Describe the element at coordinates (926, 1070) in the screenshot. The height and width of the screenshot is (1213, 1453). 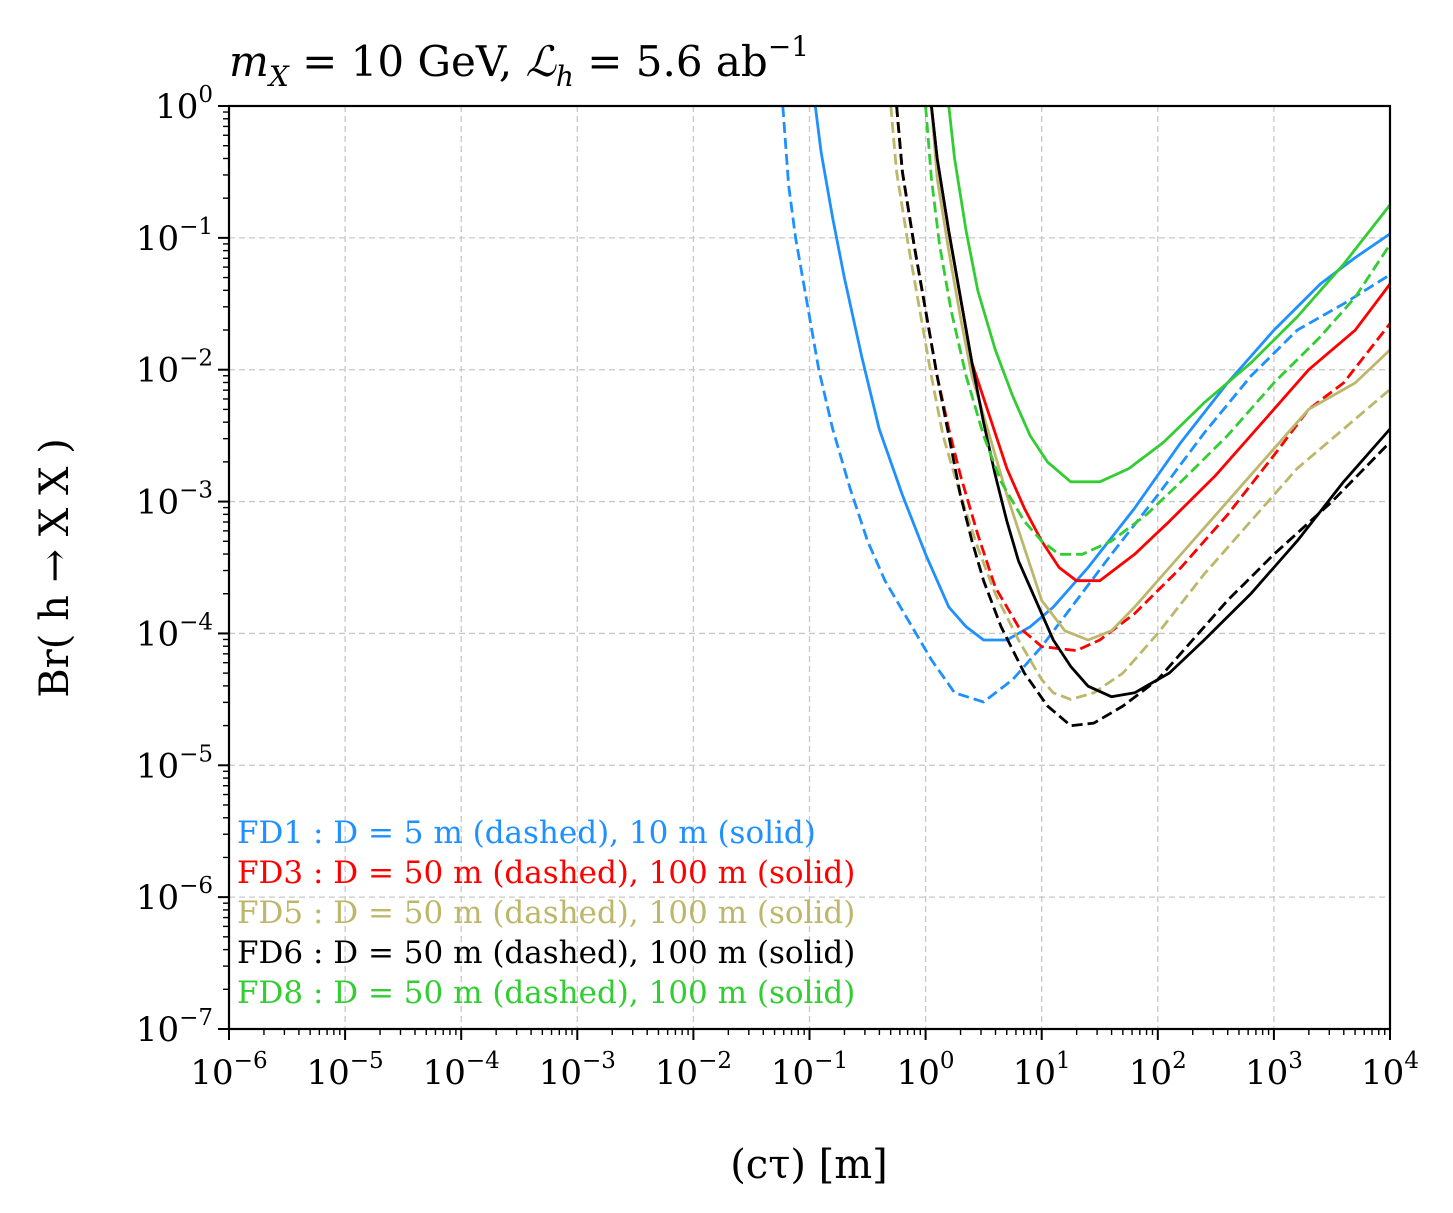
I see `x-tick-label: 10⁰` at that location.